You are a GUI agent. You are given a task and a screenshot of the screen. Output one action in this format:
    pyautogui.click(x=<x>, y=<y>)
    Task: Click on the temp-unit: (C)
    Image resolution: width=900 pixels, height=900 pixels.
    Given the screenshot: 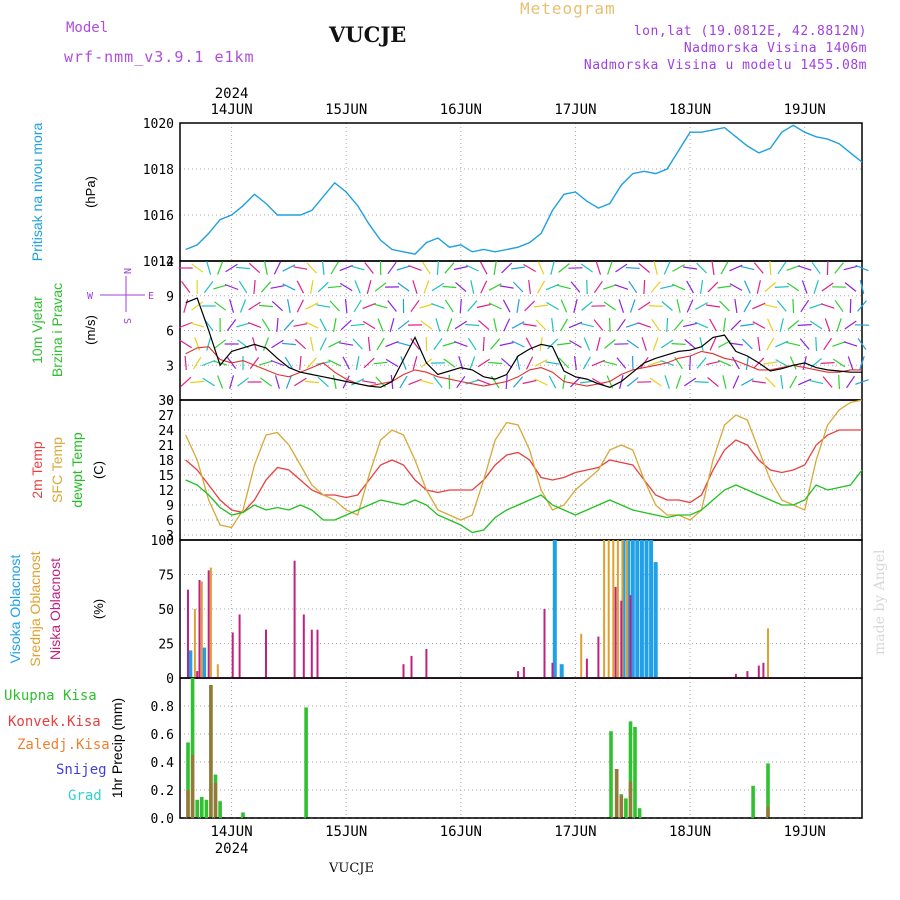 What is the action you would take?
    pyautogui.click(x=98, y=470)
    